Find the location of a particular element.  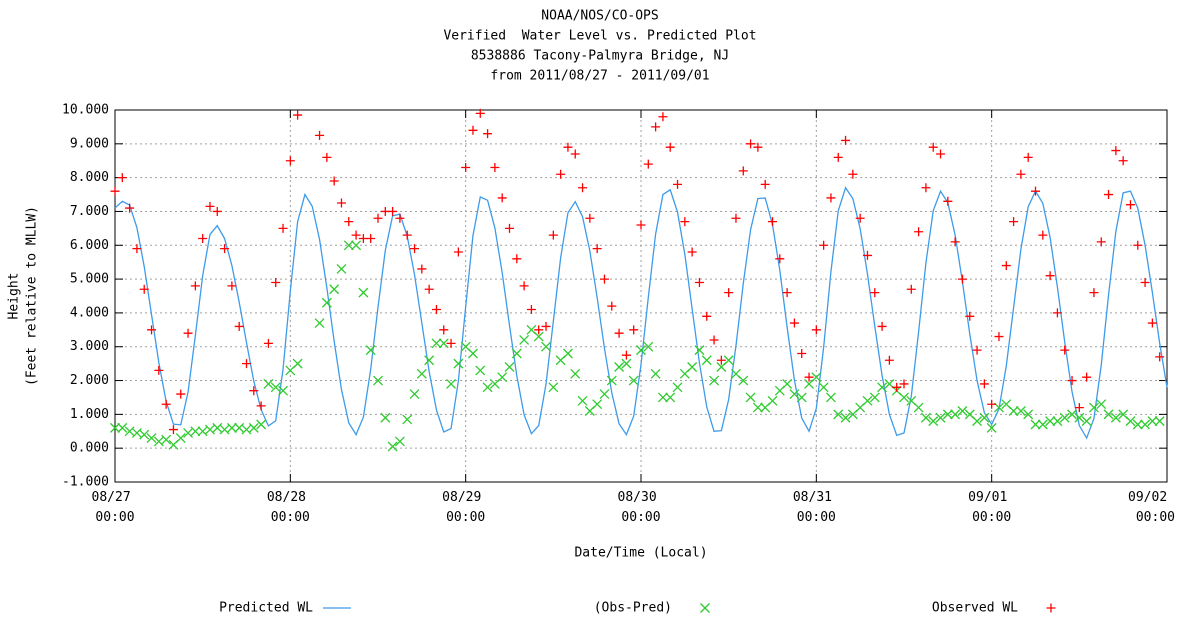

y-axis-label: Height is located at coordinates (14, 296).